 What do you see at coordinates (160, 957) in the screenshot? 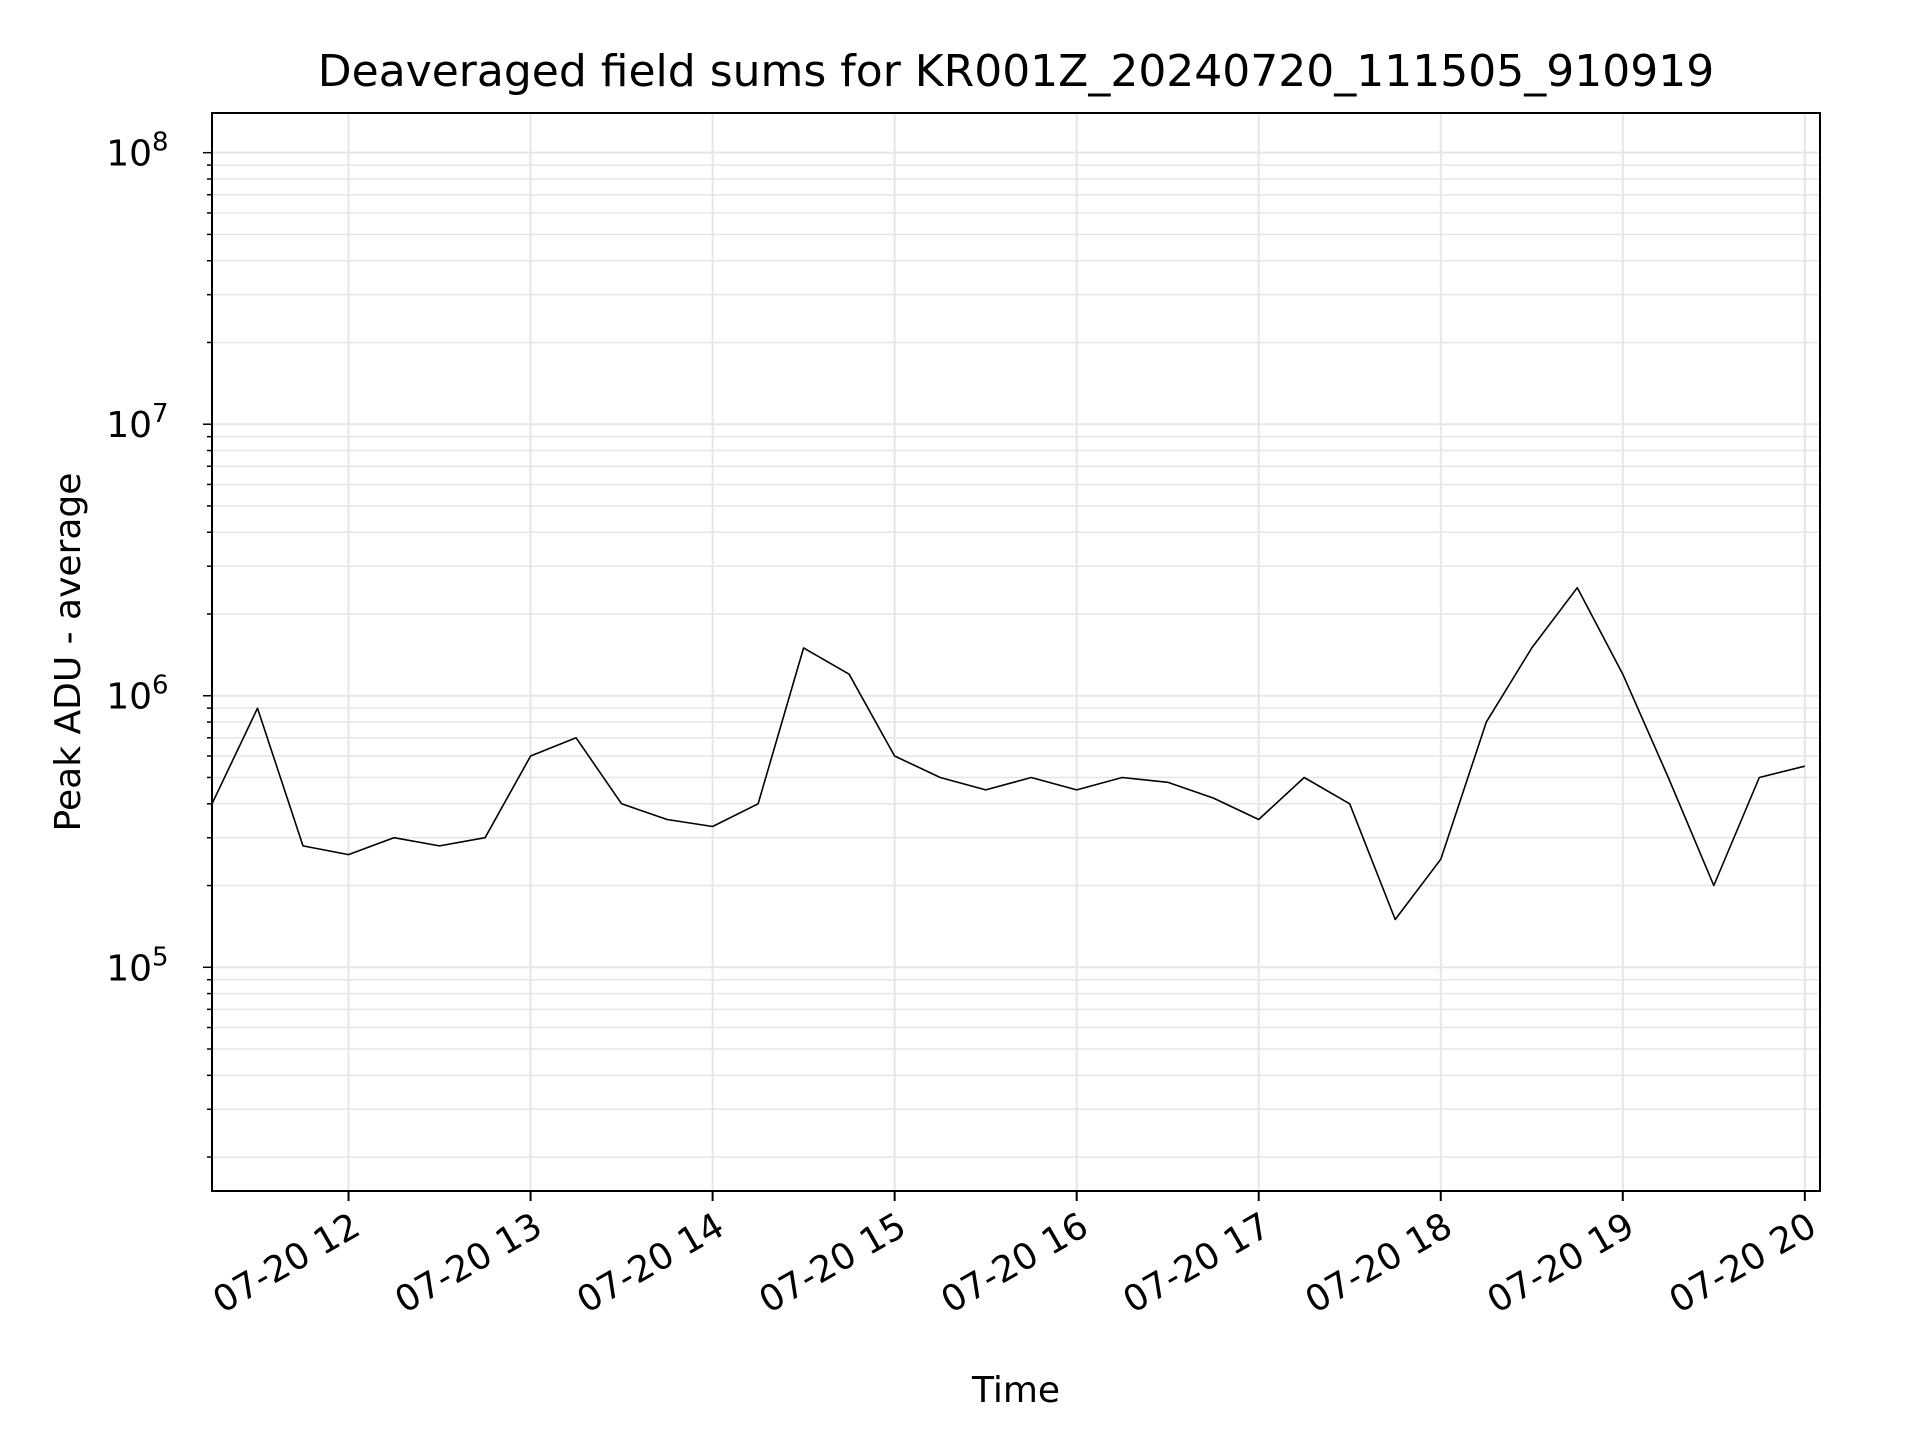
I see `y-tick-exponent: 5` at bounding box center [160, 957].